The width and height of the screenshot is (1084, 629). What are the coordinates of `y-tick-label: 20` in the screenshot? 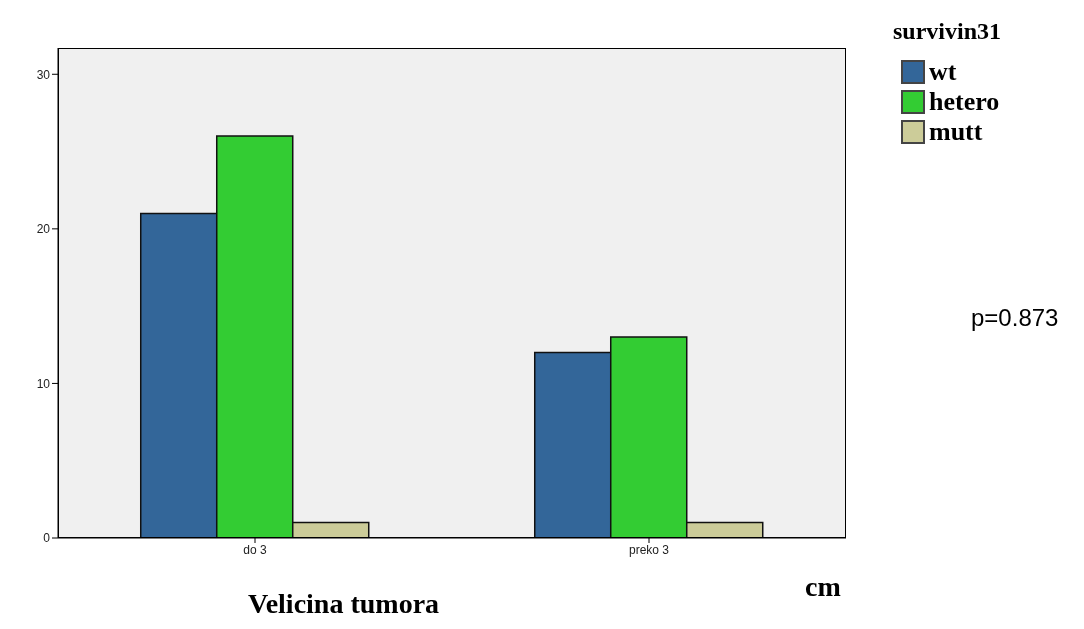 It's located at (43, 229).